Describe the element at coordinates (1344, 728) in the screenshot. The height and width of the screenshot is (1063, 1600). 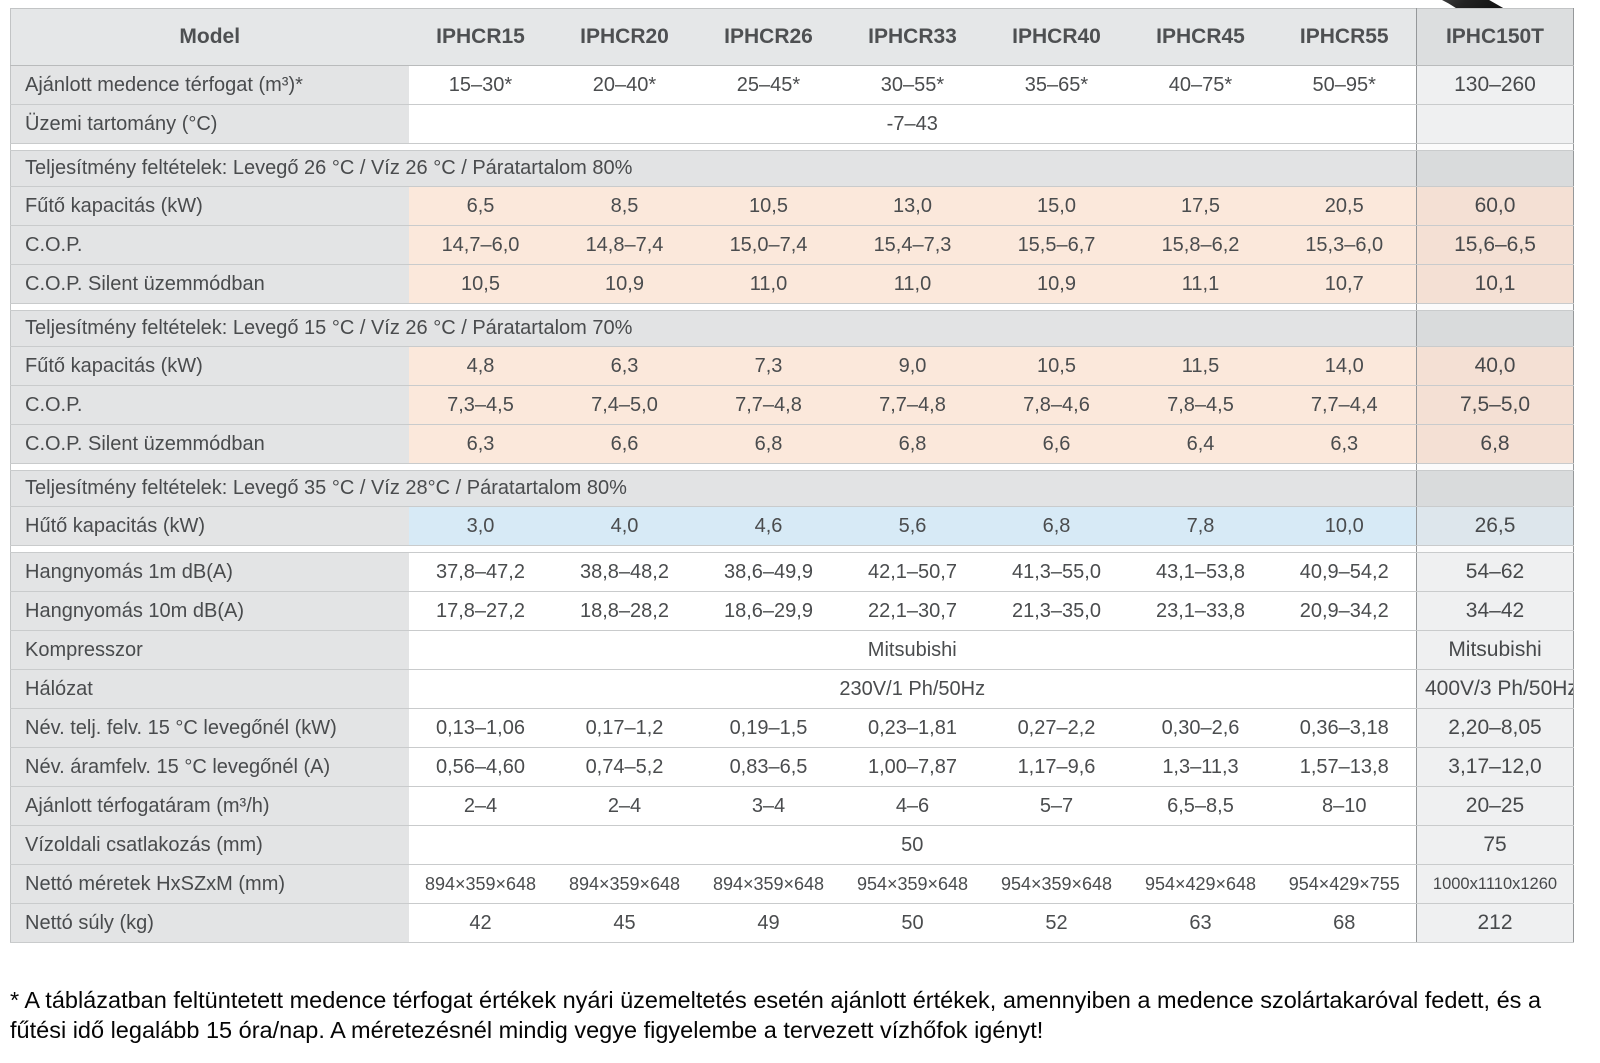
I see `value-cell: 0,36–3,18` at that location.